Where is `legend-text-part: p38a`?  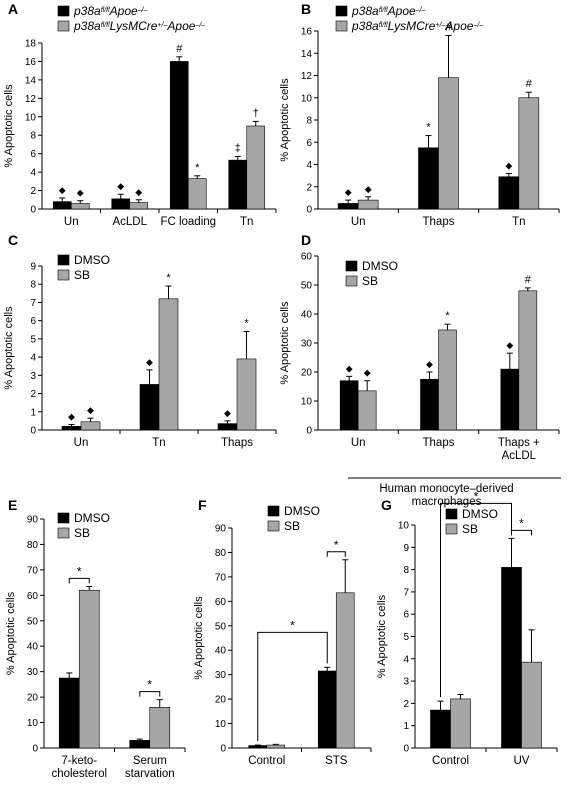 legend-text-part: p38a is located at coordinates (365, 11).